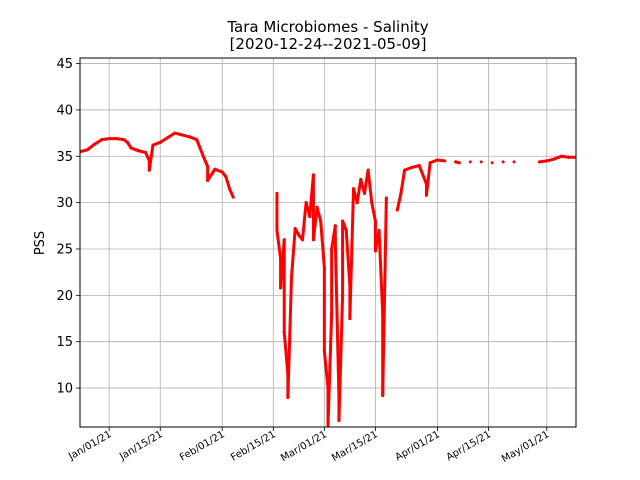  Describe the element at coordinates (64, 389) in the screenshot. I see `y-tick-label: 10` at that location.